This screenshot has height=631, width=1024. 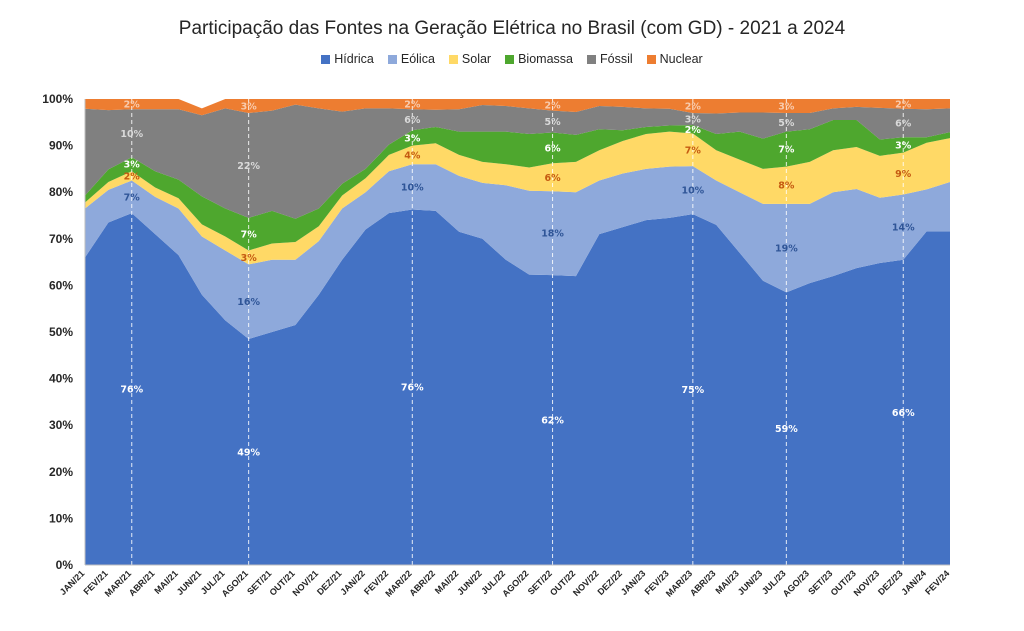 What do you see at coordinates (937, 582) in the screenshot?
I see `x-tick-label: FEV/24` at bounding box center [937, 582].